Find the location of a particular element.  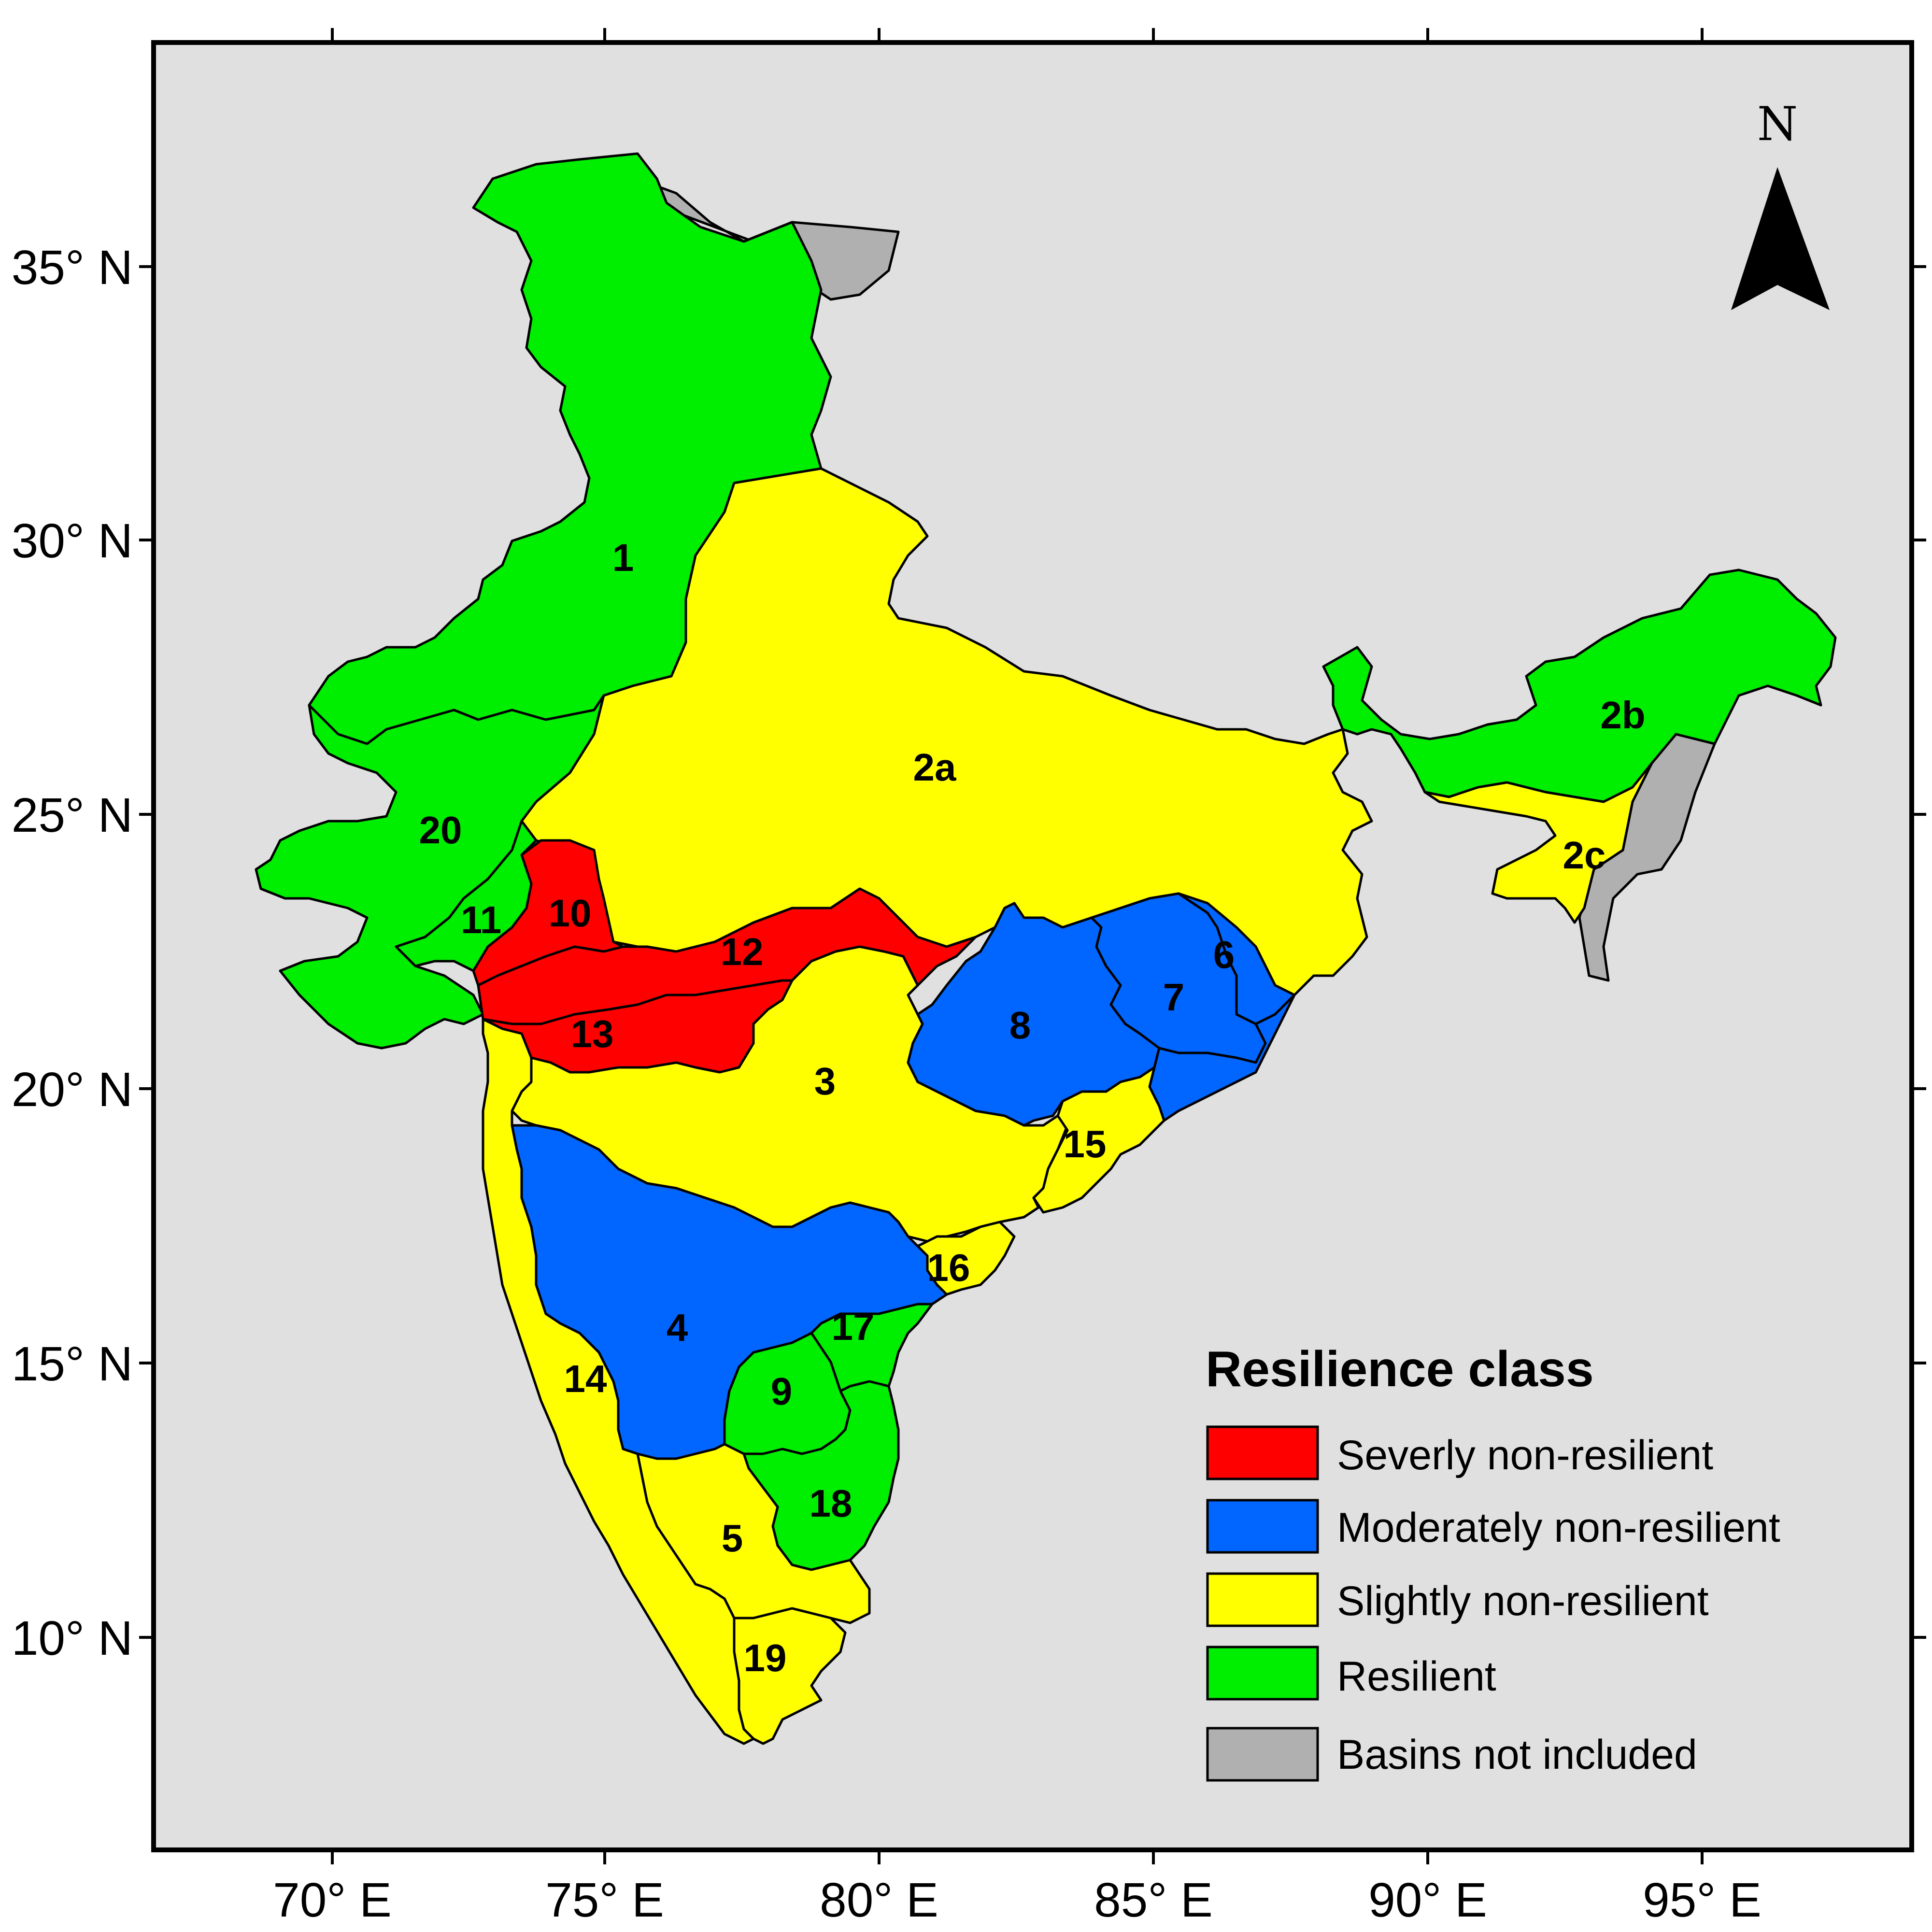

basin-label: 18 is located at coordinates (831, 1503).